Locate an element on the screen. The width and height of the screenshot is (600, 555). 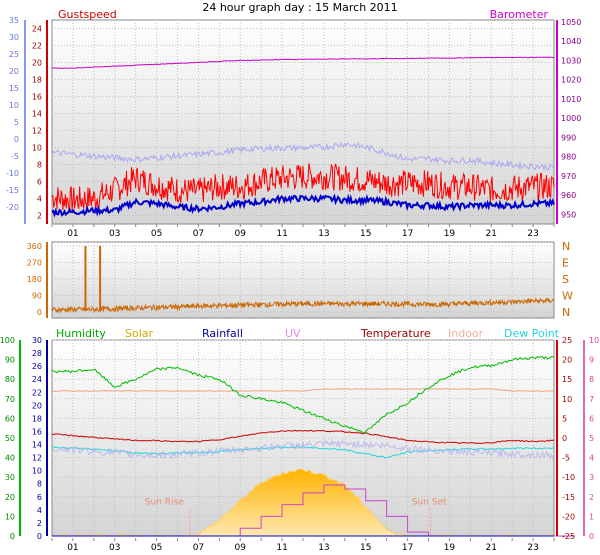
series-indoor is located at coordinates (303, 390).